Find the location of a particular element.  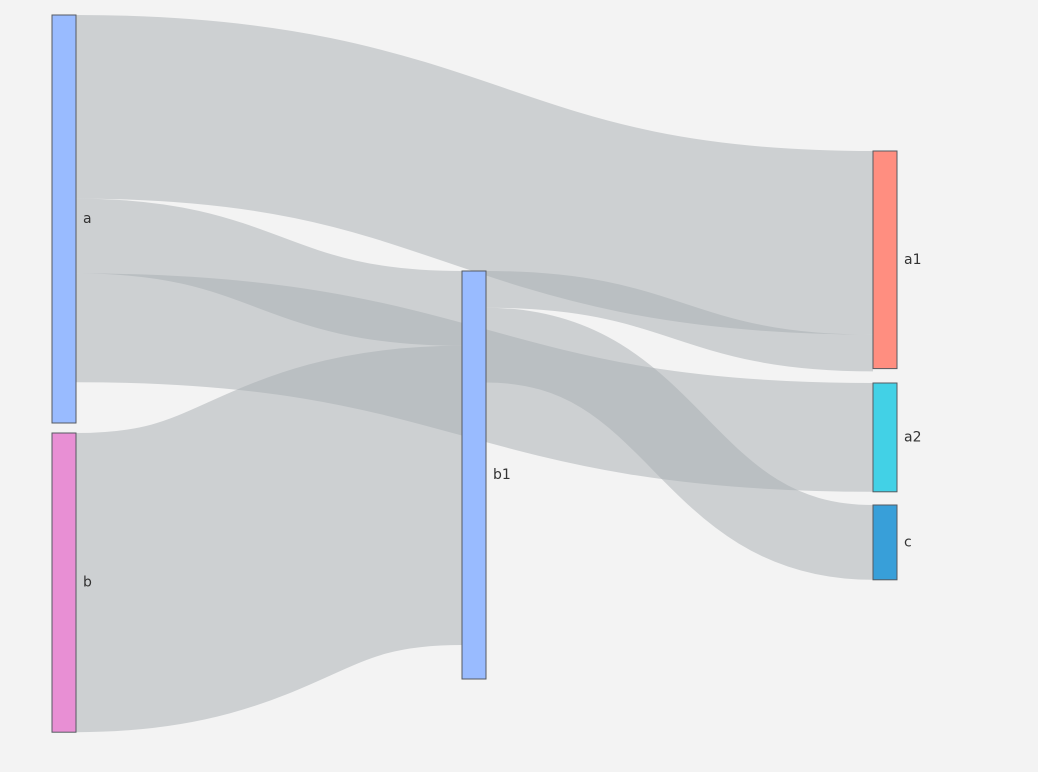

node-label-c: c is located at coordinates (908, 542).